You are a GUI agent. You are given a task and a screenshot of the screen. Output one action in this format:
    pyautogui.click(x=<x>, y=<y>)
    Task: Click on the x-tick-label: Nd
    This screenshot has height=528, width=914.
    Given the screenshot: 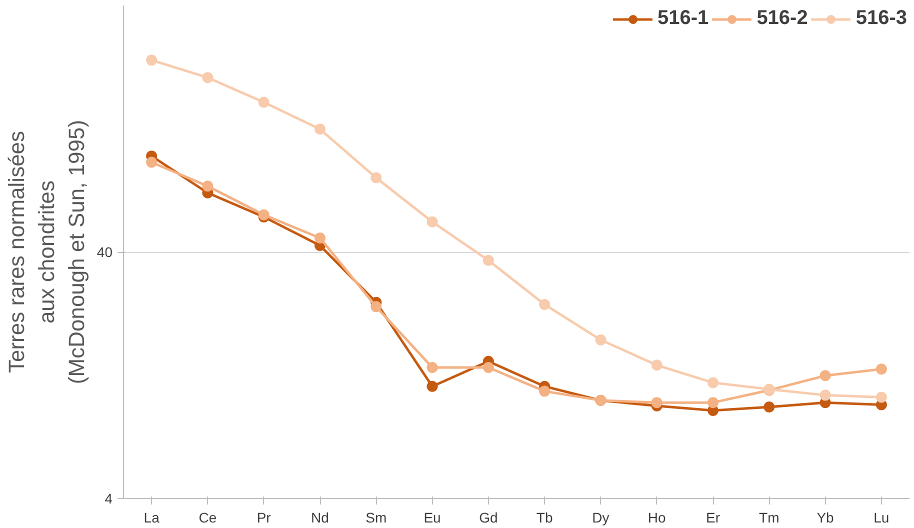 What is the action you would take?
    pyautogui.click(x=320, y=518)
    